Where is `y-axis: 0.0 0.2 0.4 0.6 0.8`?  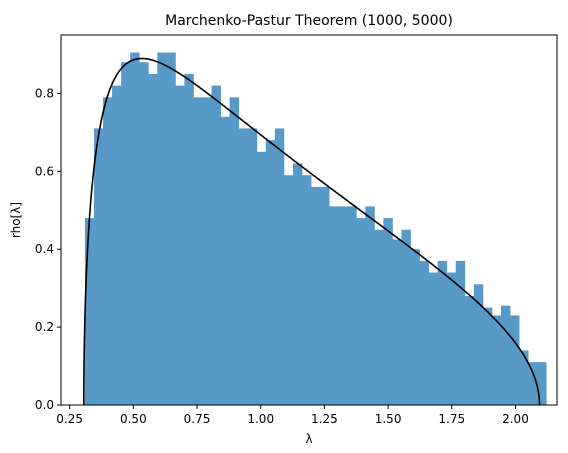
y-axis: 0.0 0.2 0.4 0.6 0.8 is located at coordinates (48, 249).